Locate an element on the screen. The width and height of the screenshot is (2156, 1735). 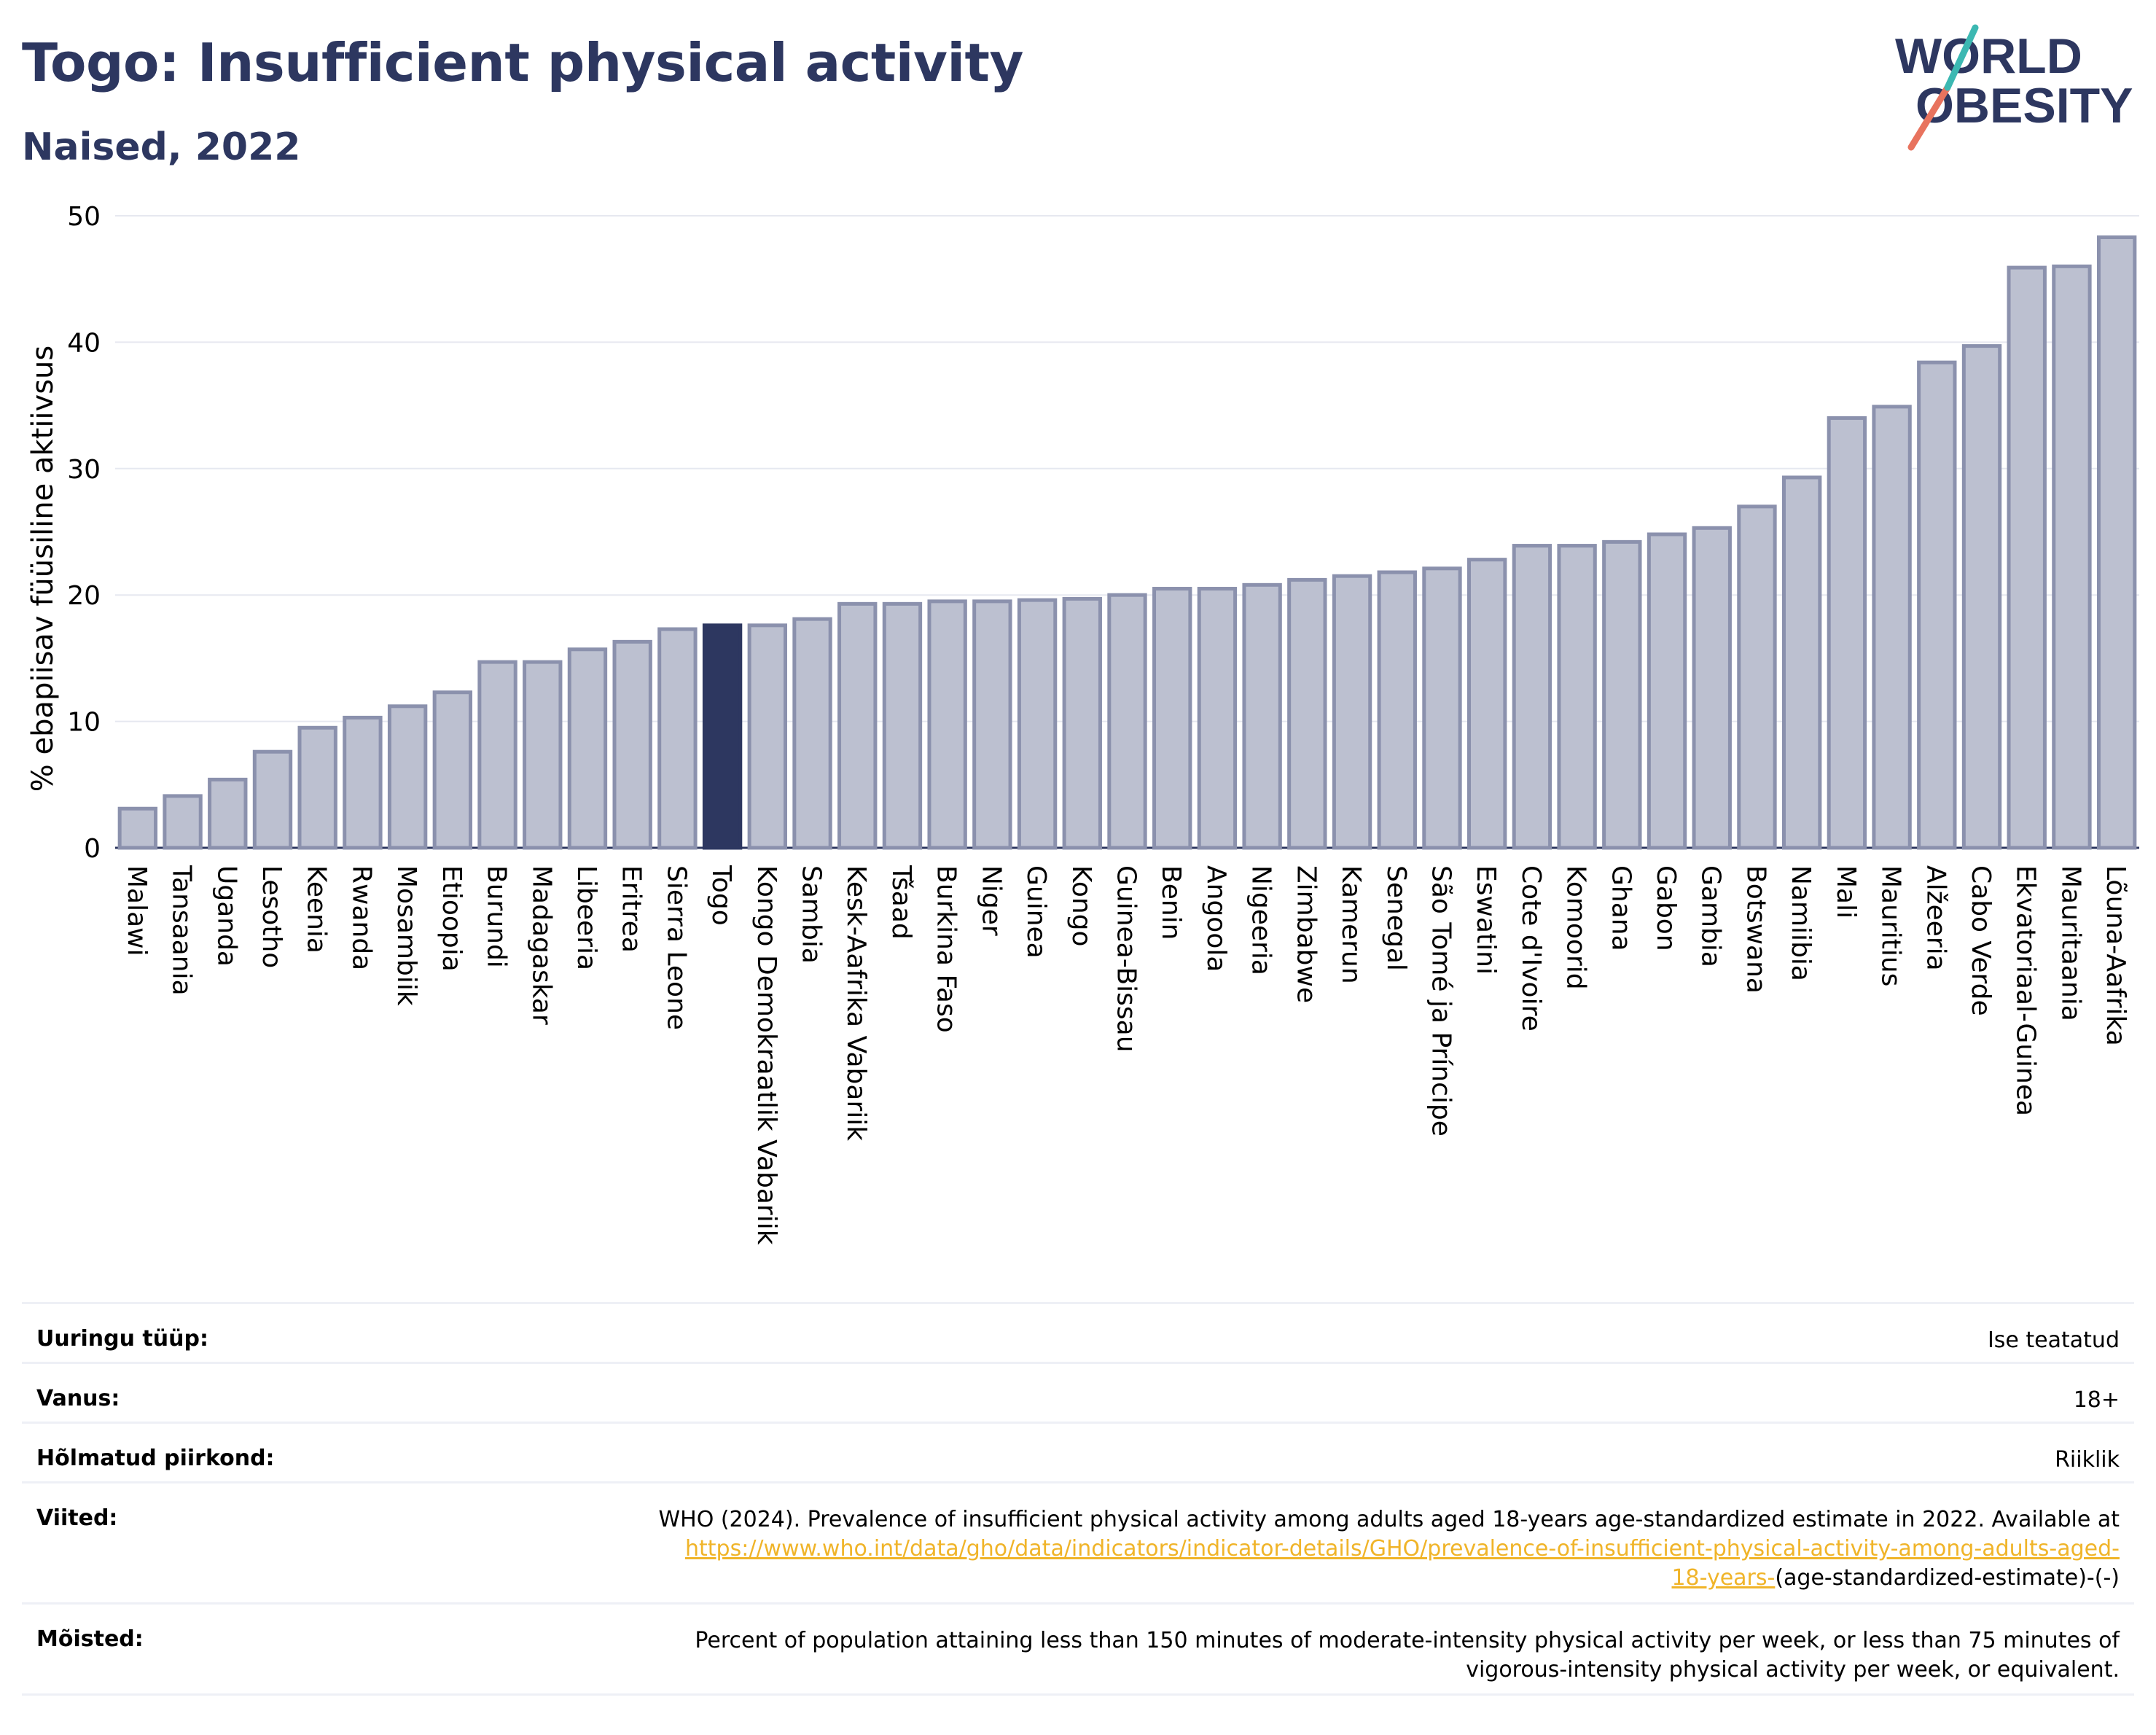
bar-uganda is located at coordinates (228, 813).